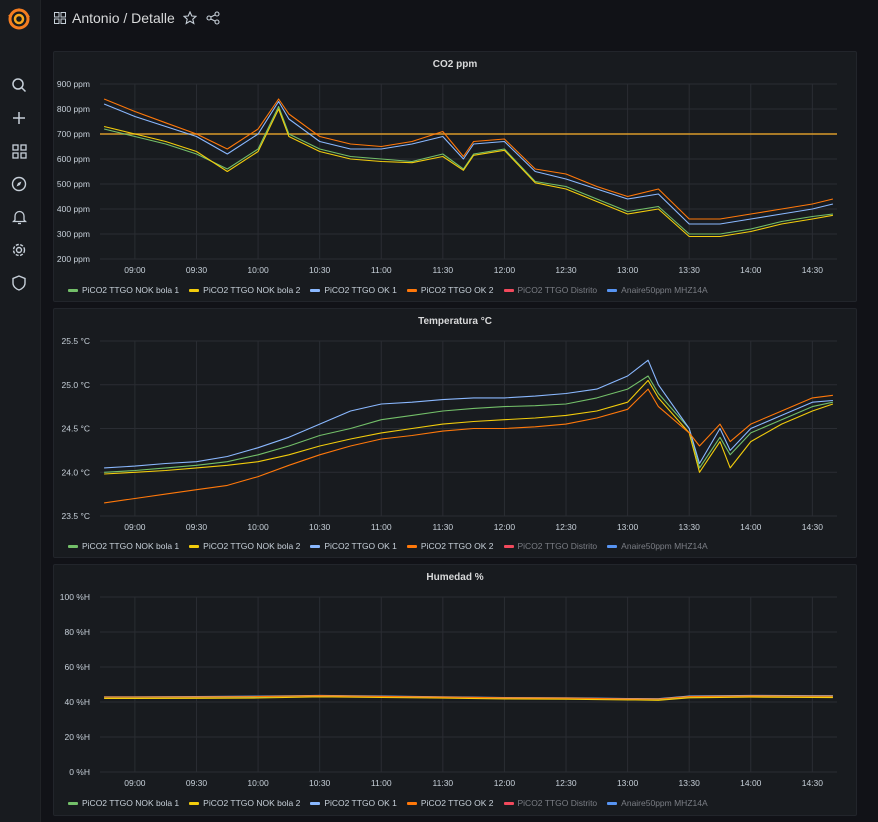 The width and height of the screenshot is (878, 822). What do you see at coordinates (443, 270) in the screenshot?
I see `x-tick-label: 11:30` at bounding box center [443, 270].